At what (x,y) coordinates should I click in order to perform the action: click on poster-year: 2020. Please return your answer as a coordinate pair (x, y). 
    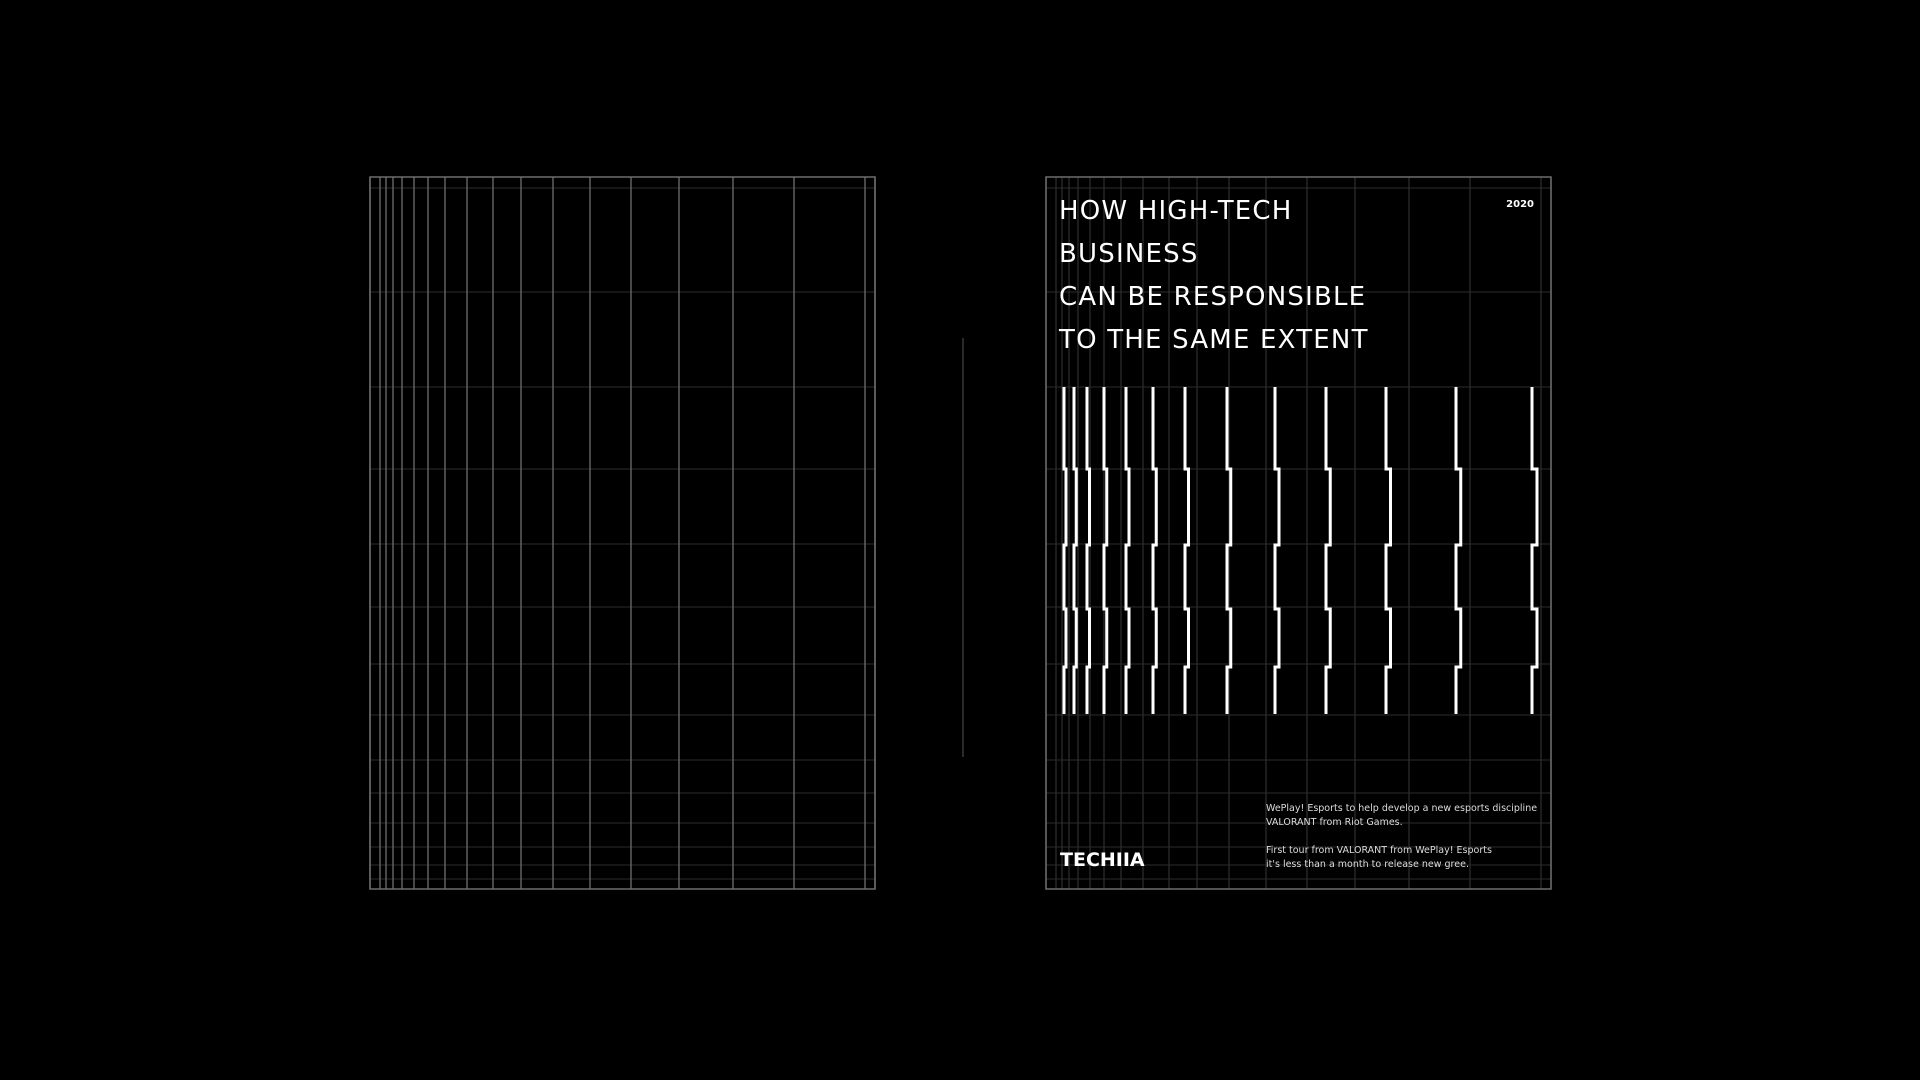
    Looking at the image, I should click on (1520, 204).